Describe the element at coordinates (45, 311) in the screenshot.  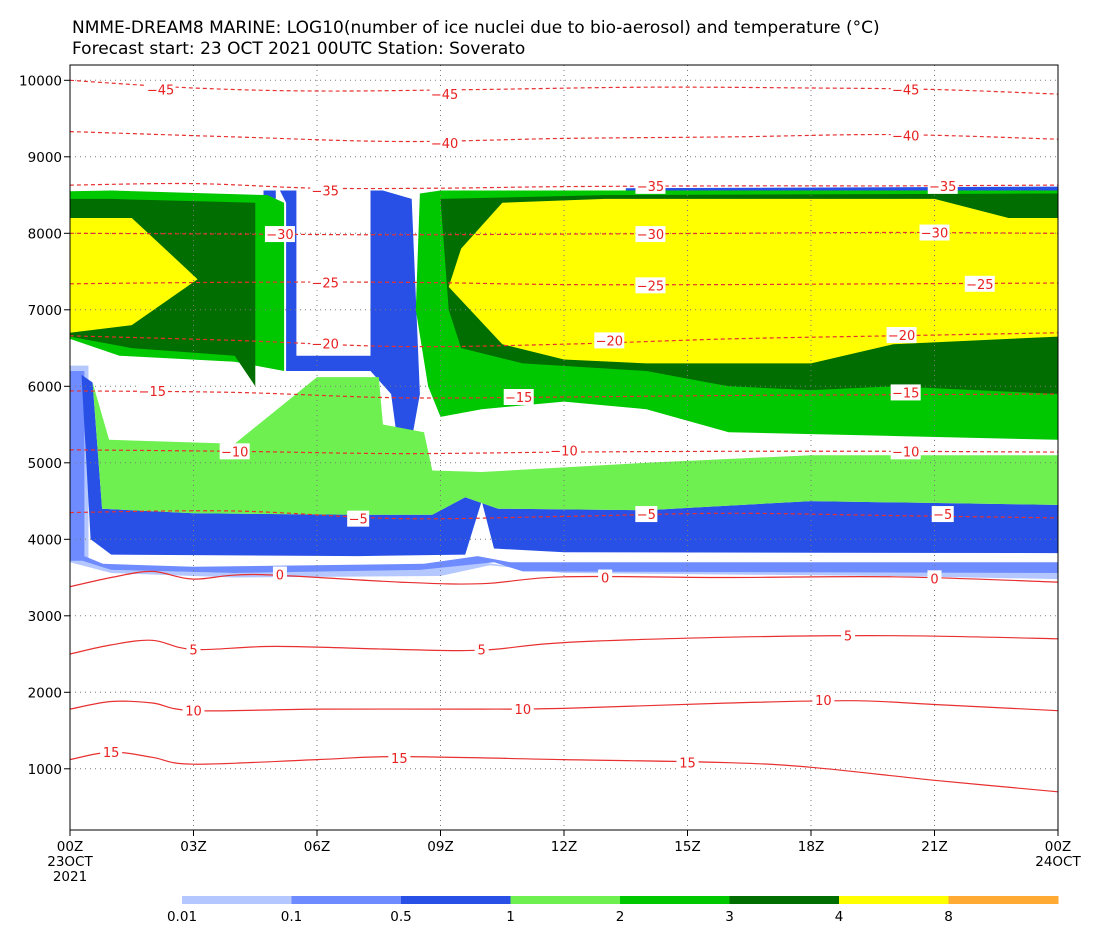
I see `y-tick-label: 7000` at that location.